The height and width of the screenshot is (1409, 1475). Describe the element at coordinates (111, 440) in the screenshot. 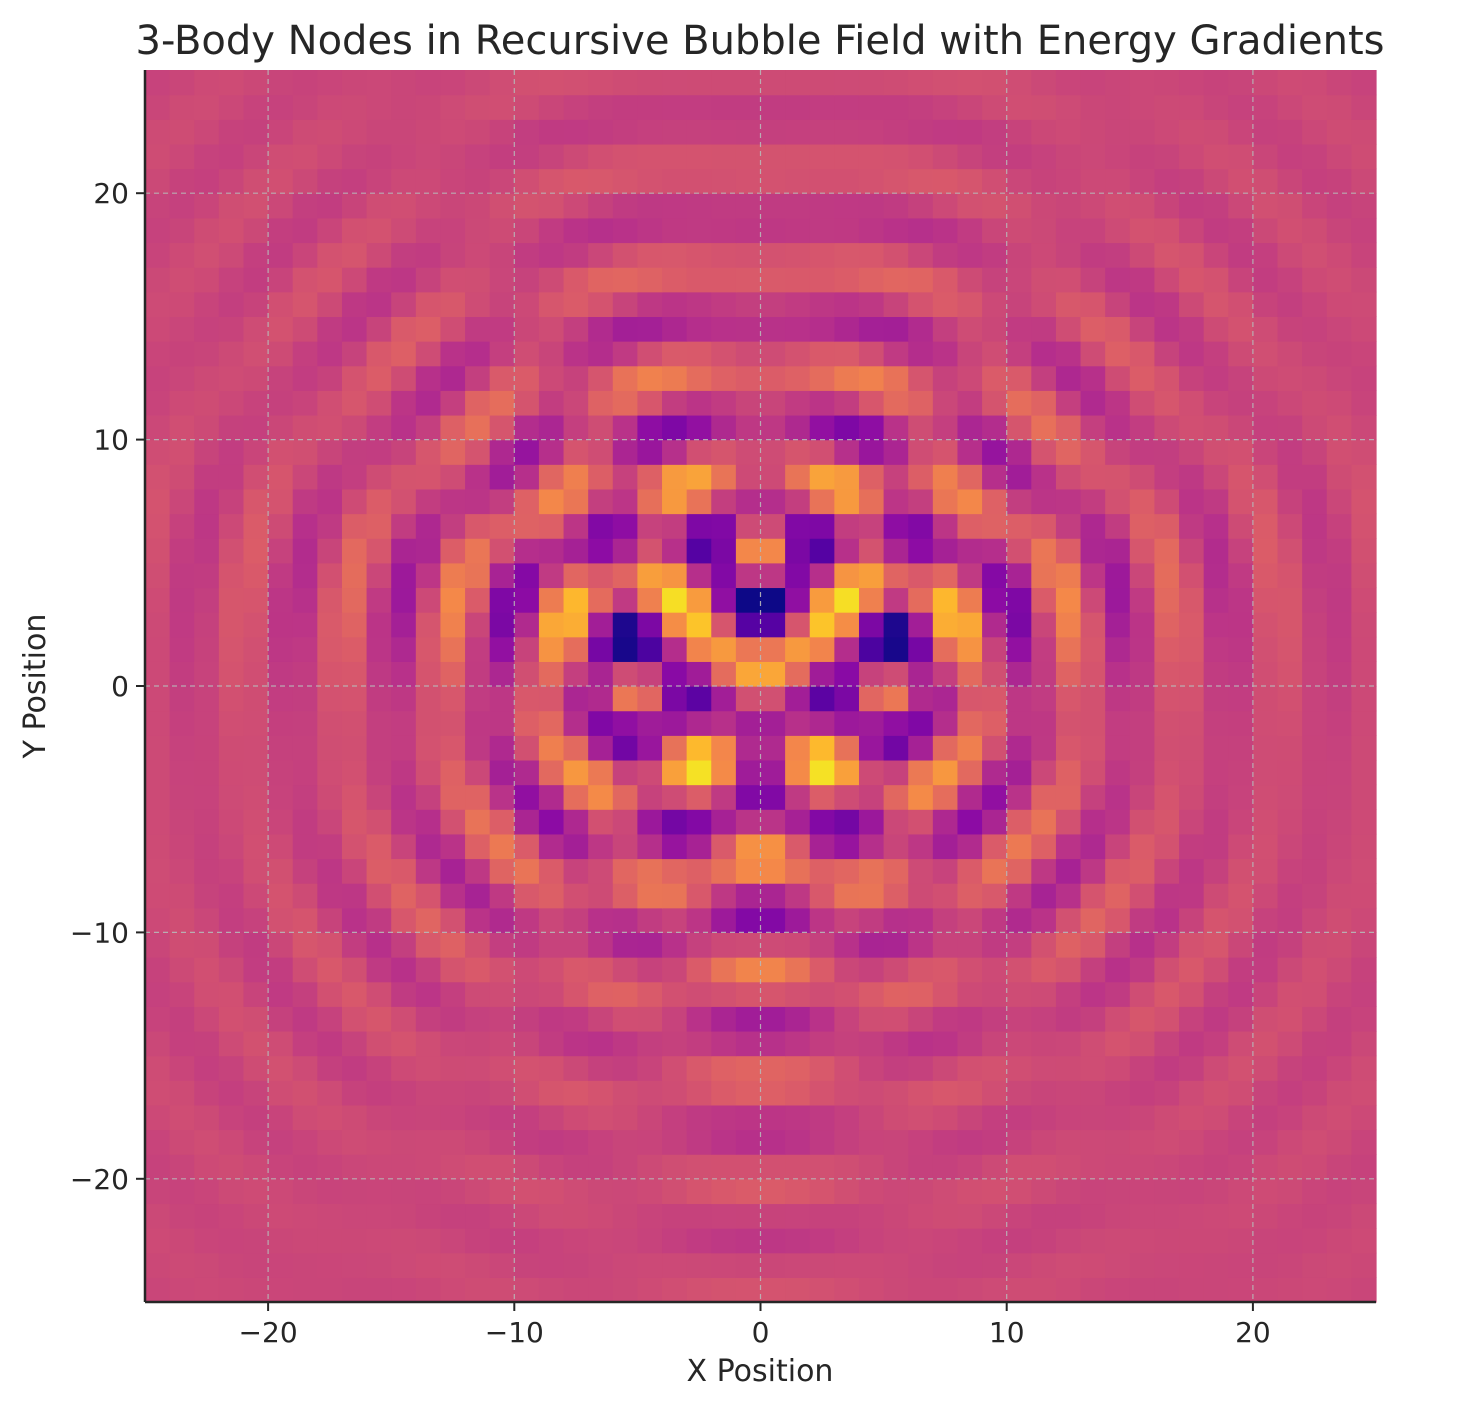

I see `y-tick-label: 10` at that location.